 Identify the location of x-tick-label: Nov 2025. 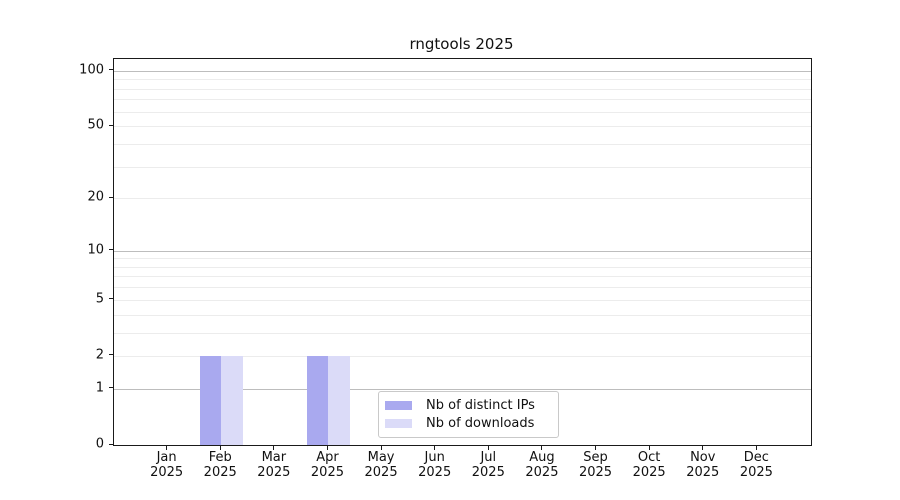
(703, 465).